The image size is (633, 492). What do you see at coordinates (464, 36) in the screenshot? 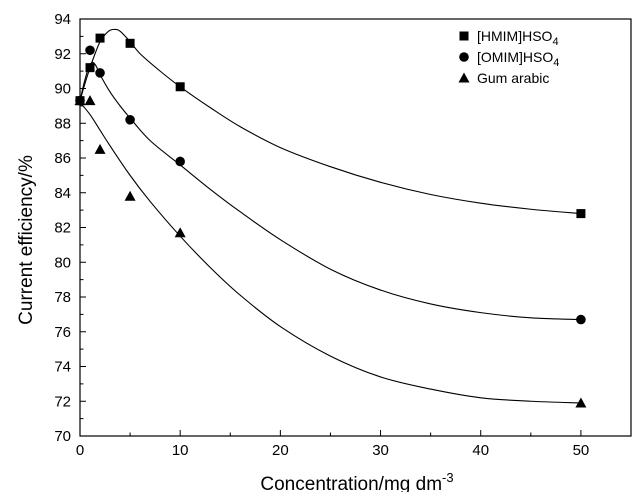
I see `legend-marker-square` at bounding box center [464, 36].